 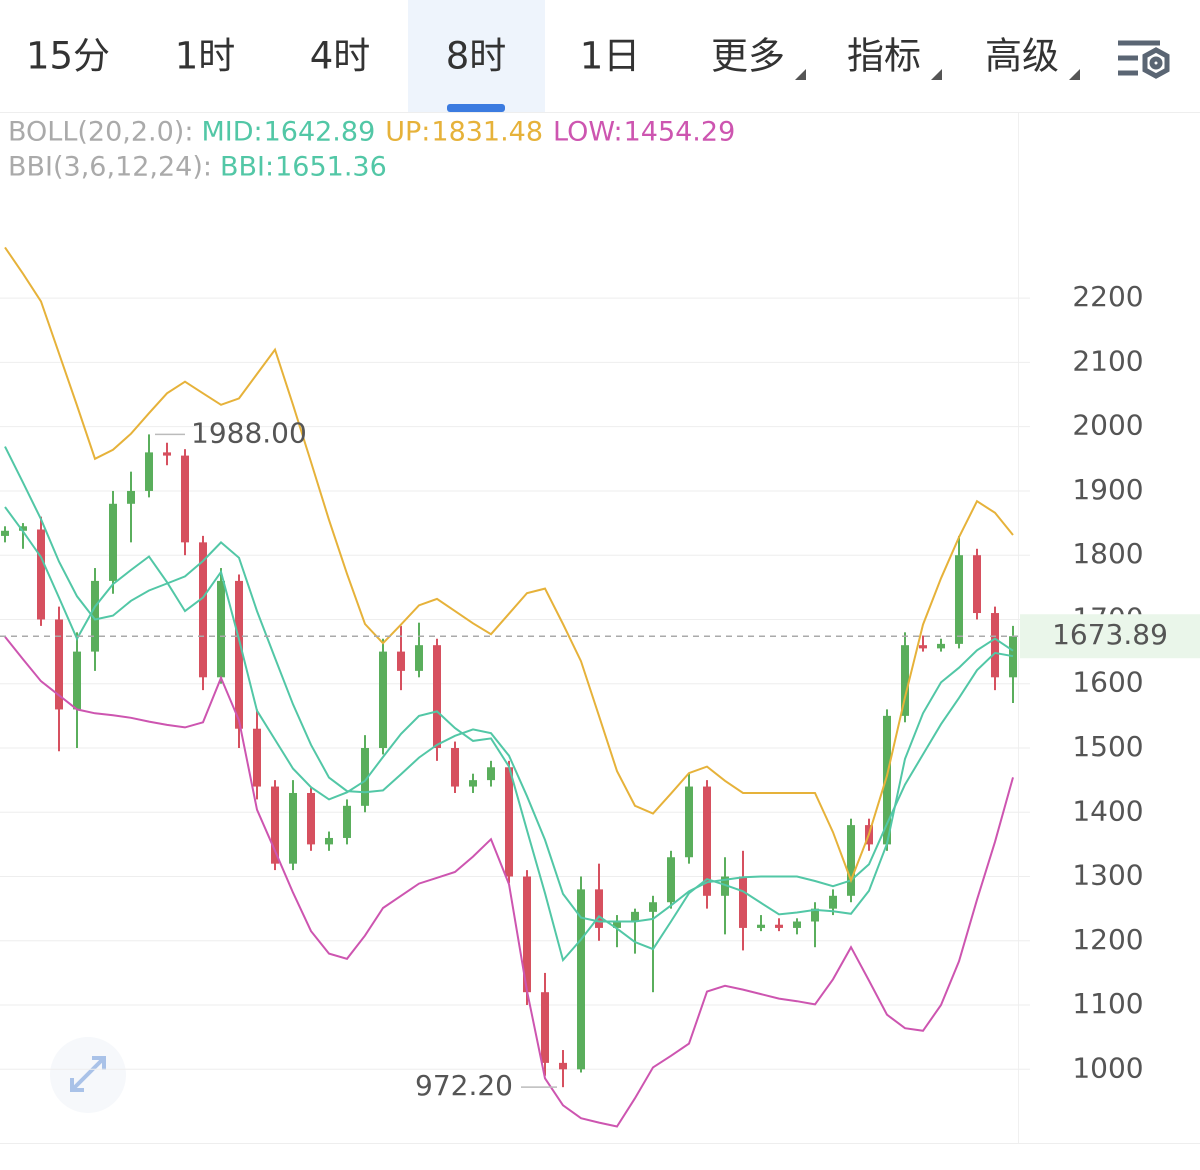 What do you see at coordinates (1107, 682) in the screenshot?
I see `y-tick-label: 1600` at bounding box center [1107, 682].